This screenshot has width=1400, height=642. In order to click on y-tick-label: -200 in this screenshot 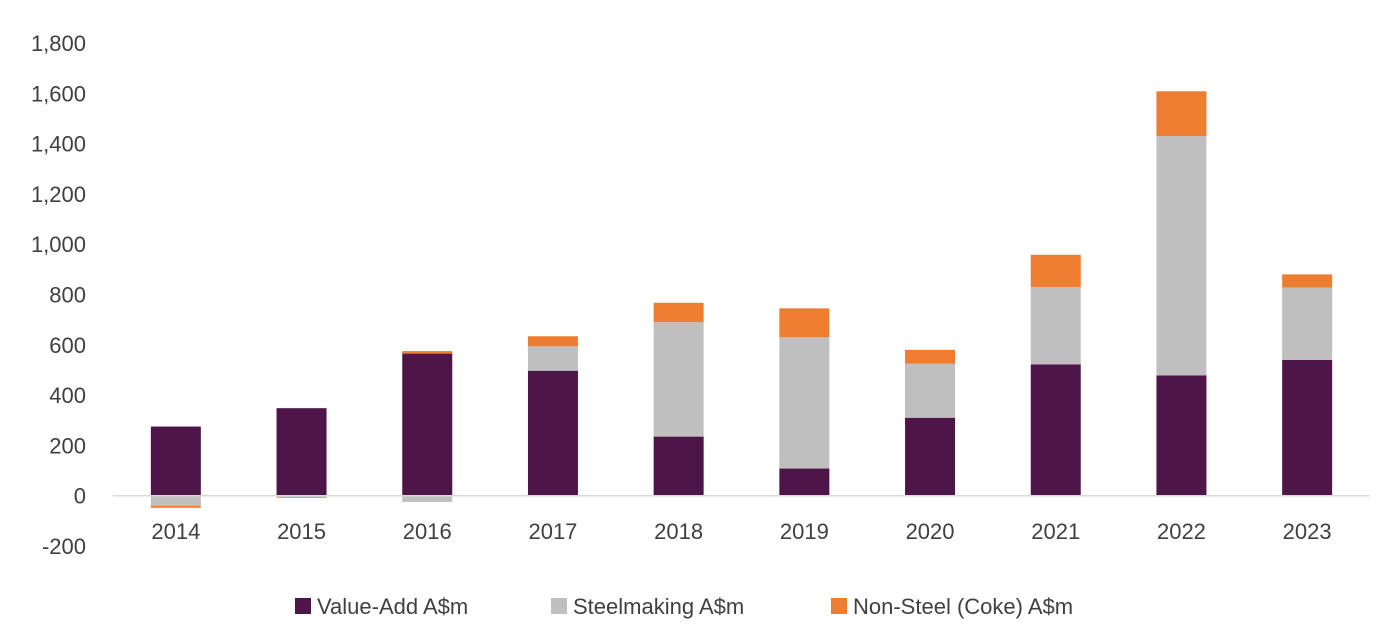, I will do `click(64, 546)`.